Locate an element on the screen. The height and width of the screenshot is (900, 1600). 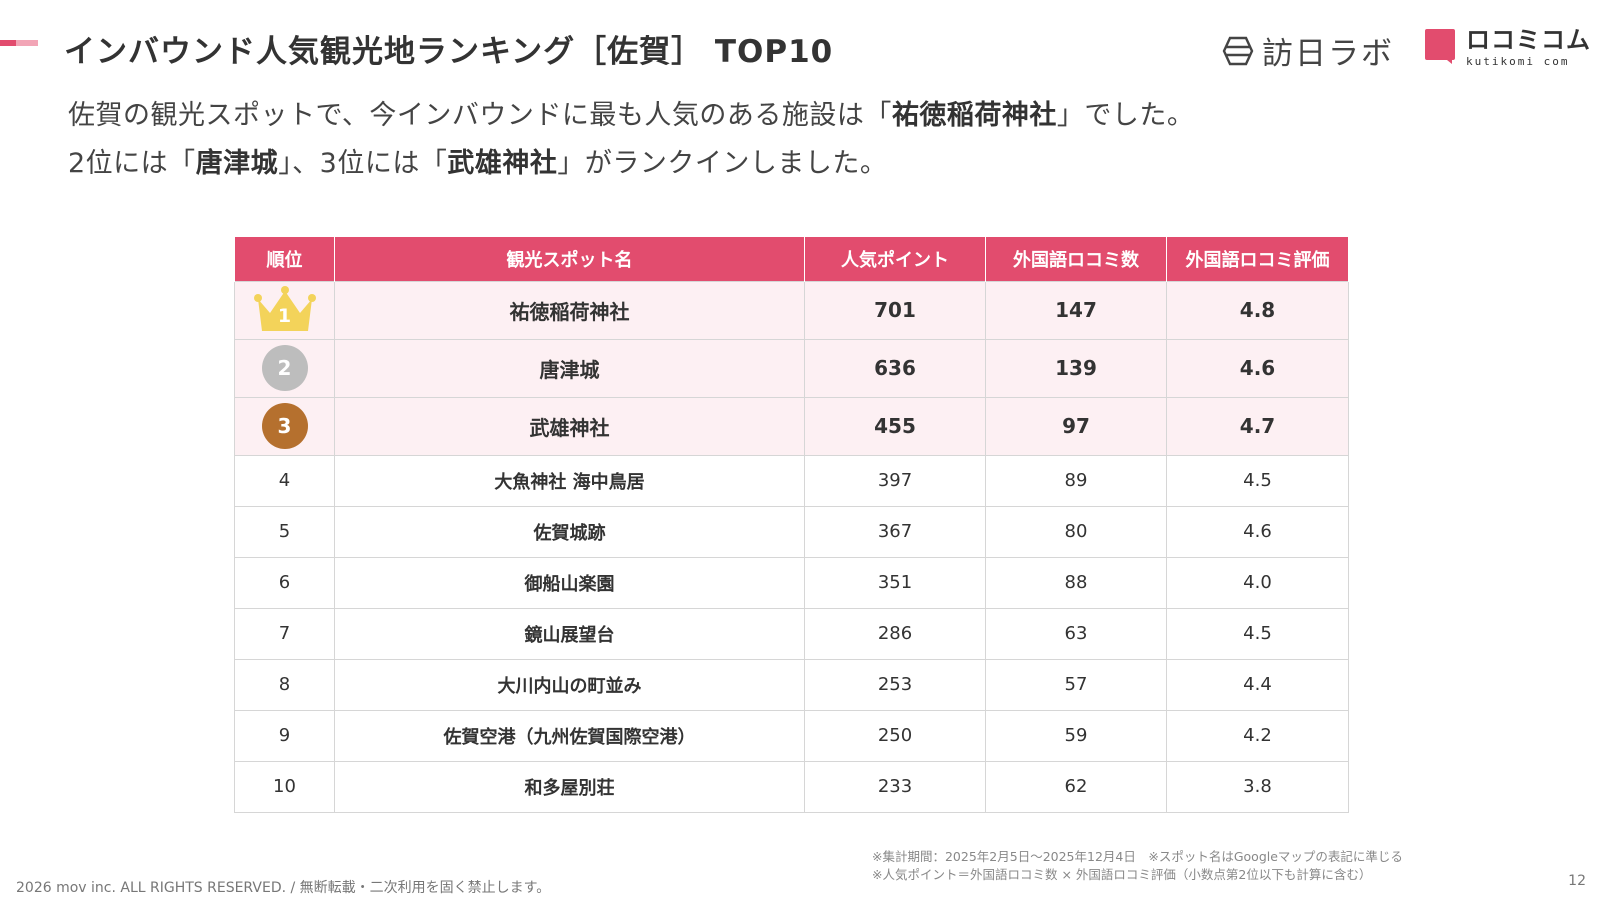
rank-cell: 10 is located at coordinates (284, 786).